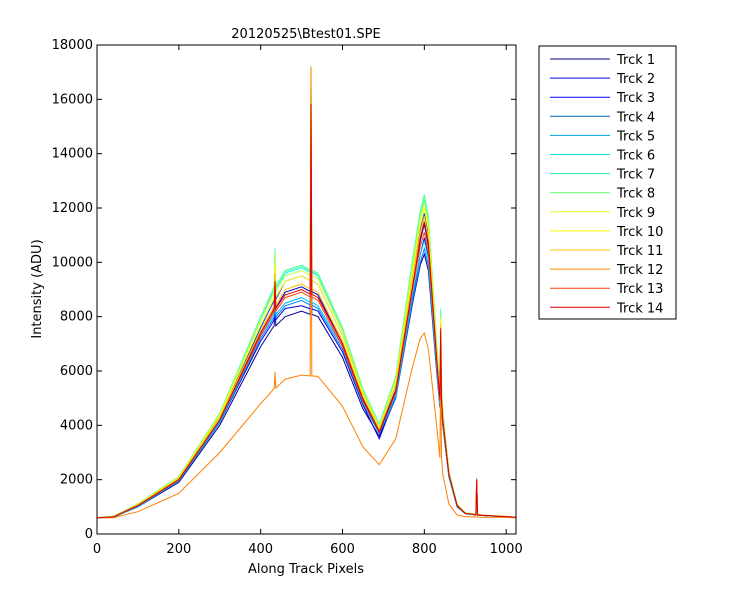 The width and height of the screenshot is (750, 600). I want to click on y-tick-label: 12000, so click(72, 208).